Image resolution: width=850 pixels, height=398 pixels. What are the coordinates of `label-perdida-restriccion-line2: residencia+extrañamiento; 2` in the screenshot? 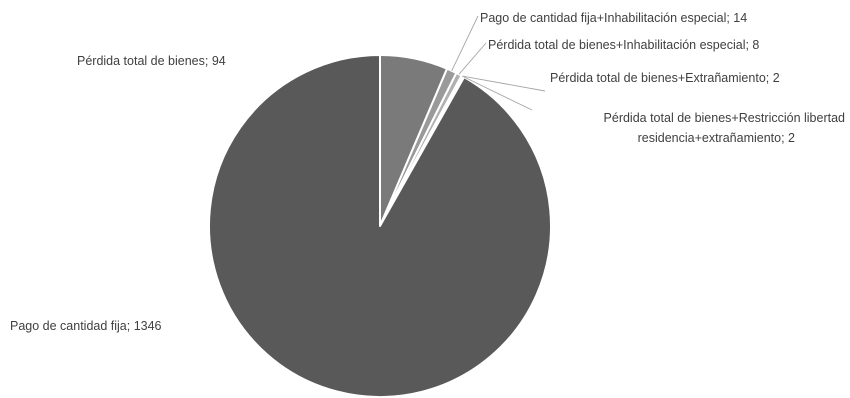 It's located at (716, 138).